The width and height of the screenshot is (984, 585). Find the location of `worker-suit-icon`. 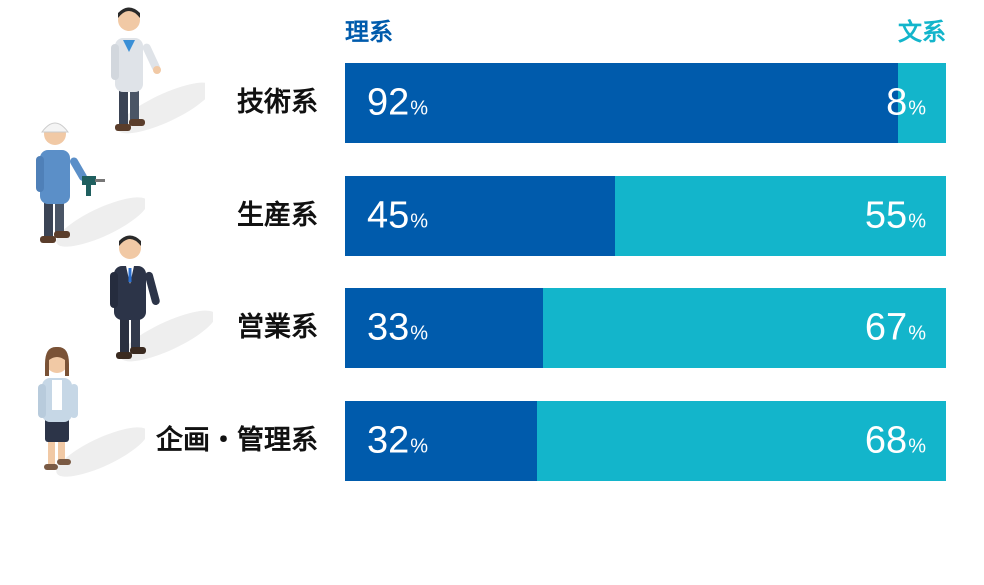

worker-suit-icon is located at coordinates (161, 298).